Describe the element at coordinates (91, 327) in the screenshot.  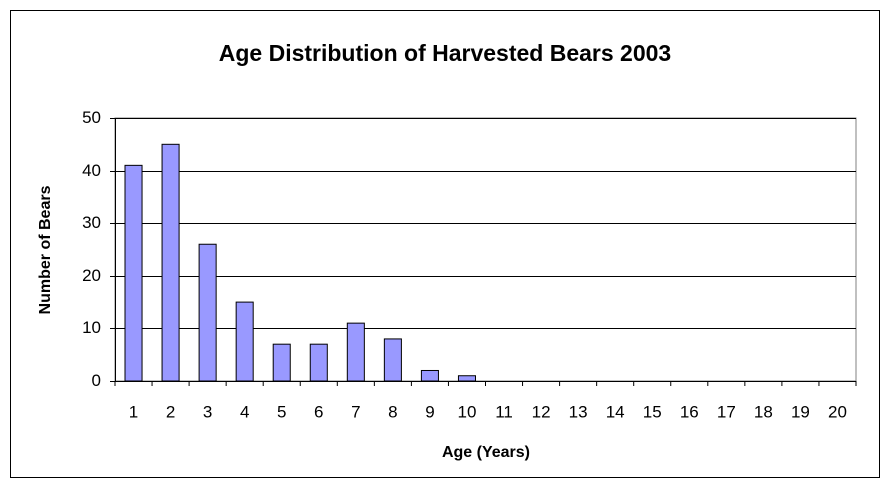
I see `y-tick-label: 10` at that location.